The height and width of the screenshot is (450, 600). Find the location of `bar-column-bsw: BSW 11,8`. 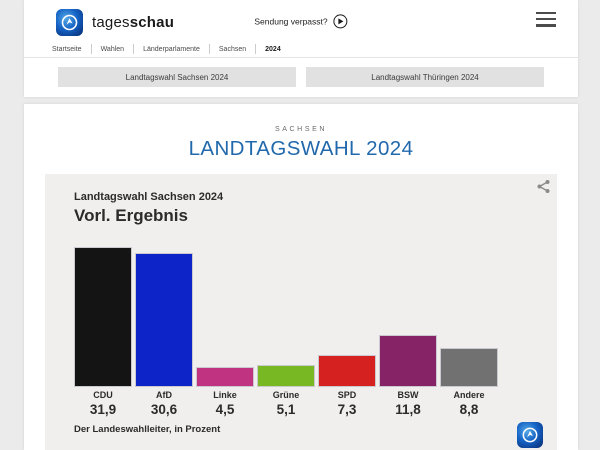

bar-column-bsw: BSW 11,8 is located at coordinates (408, 332).